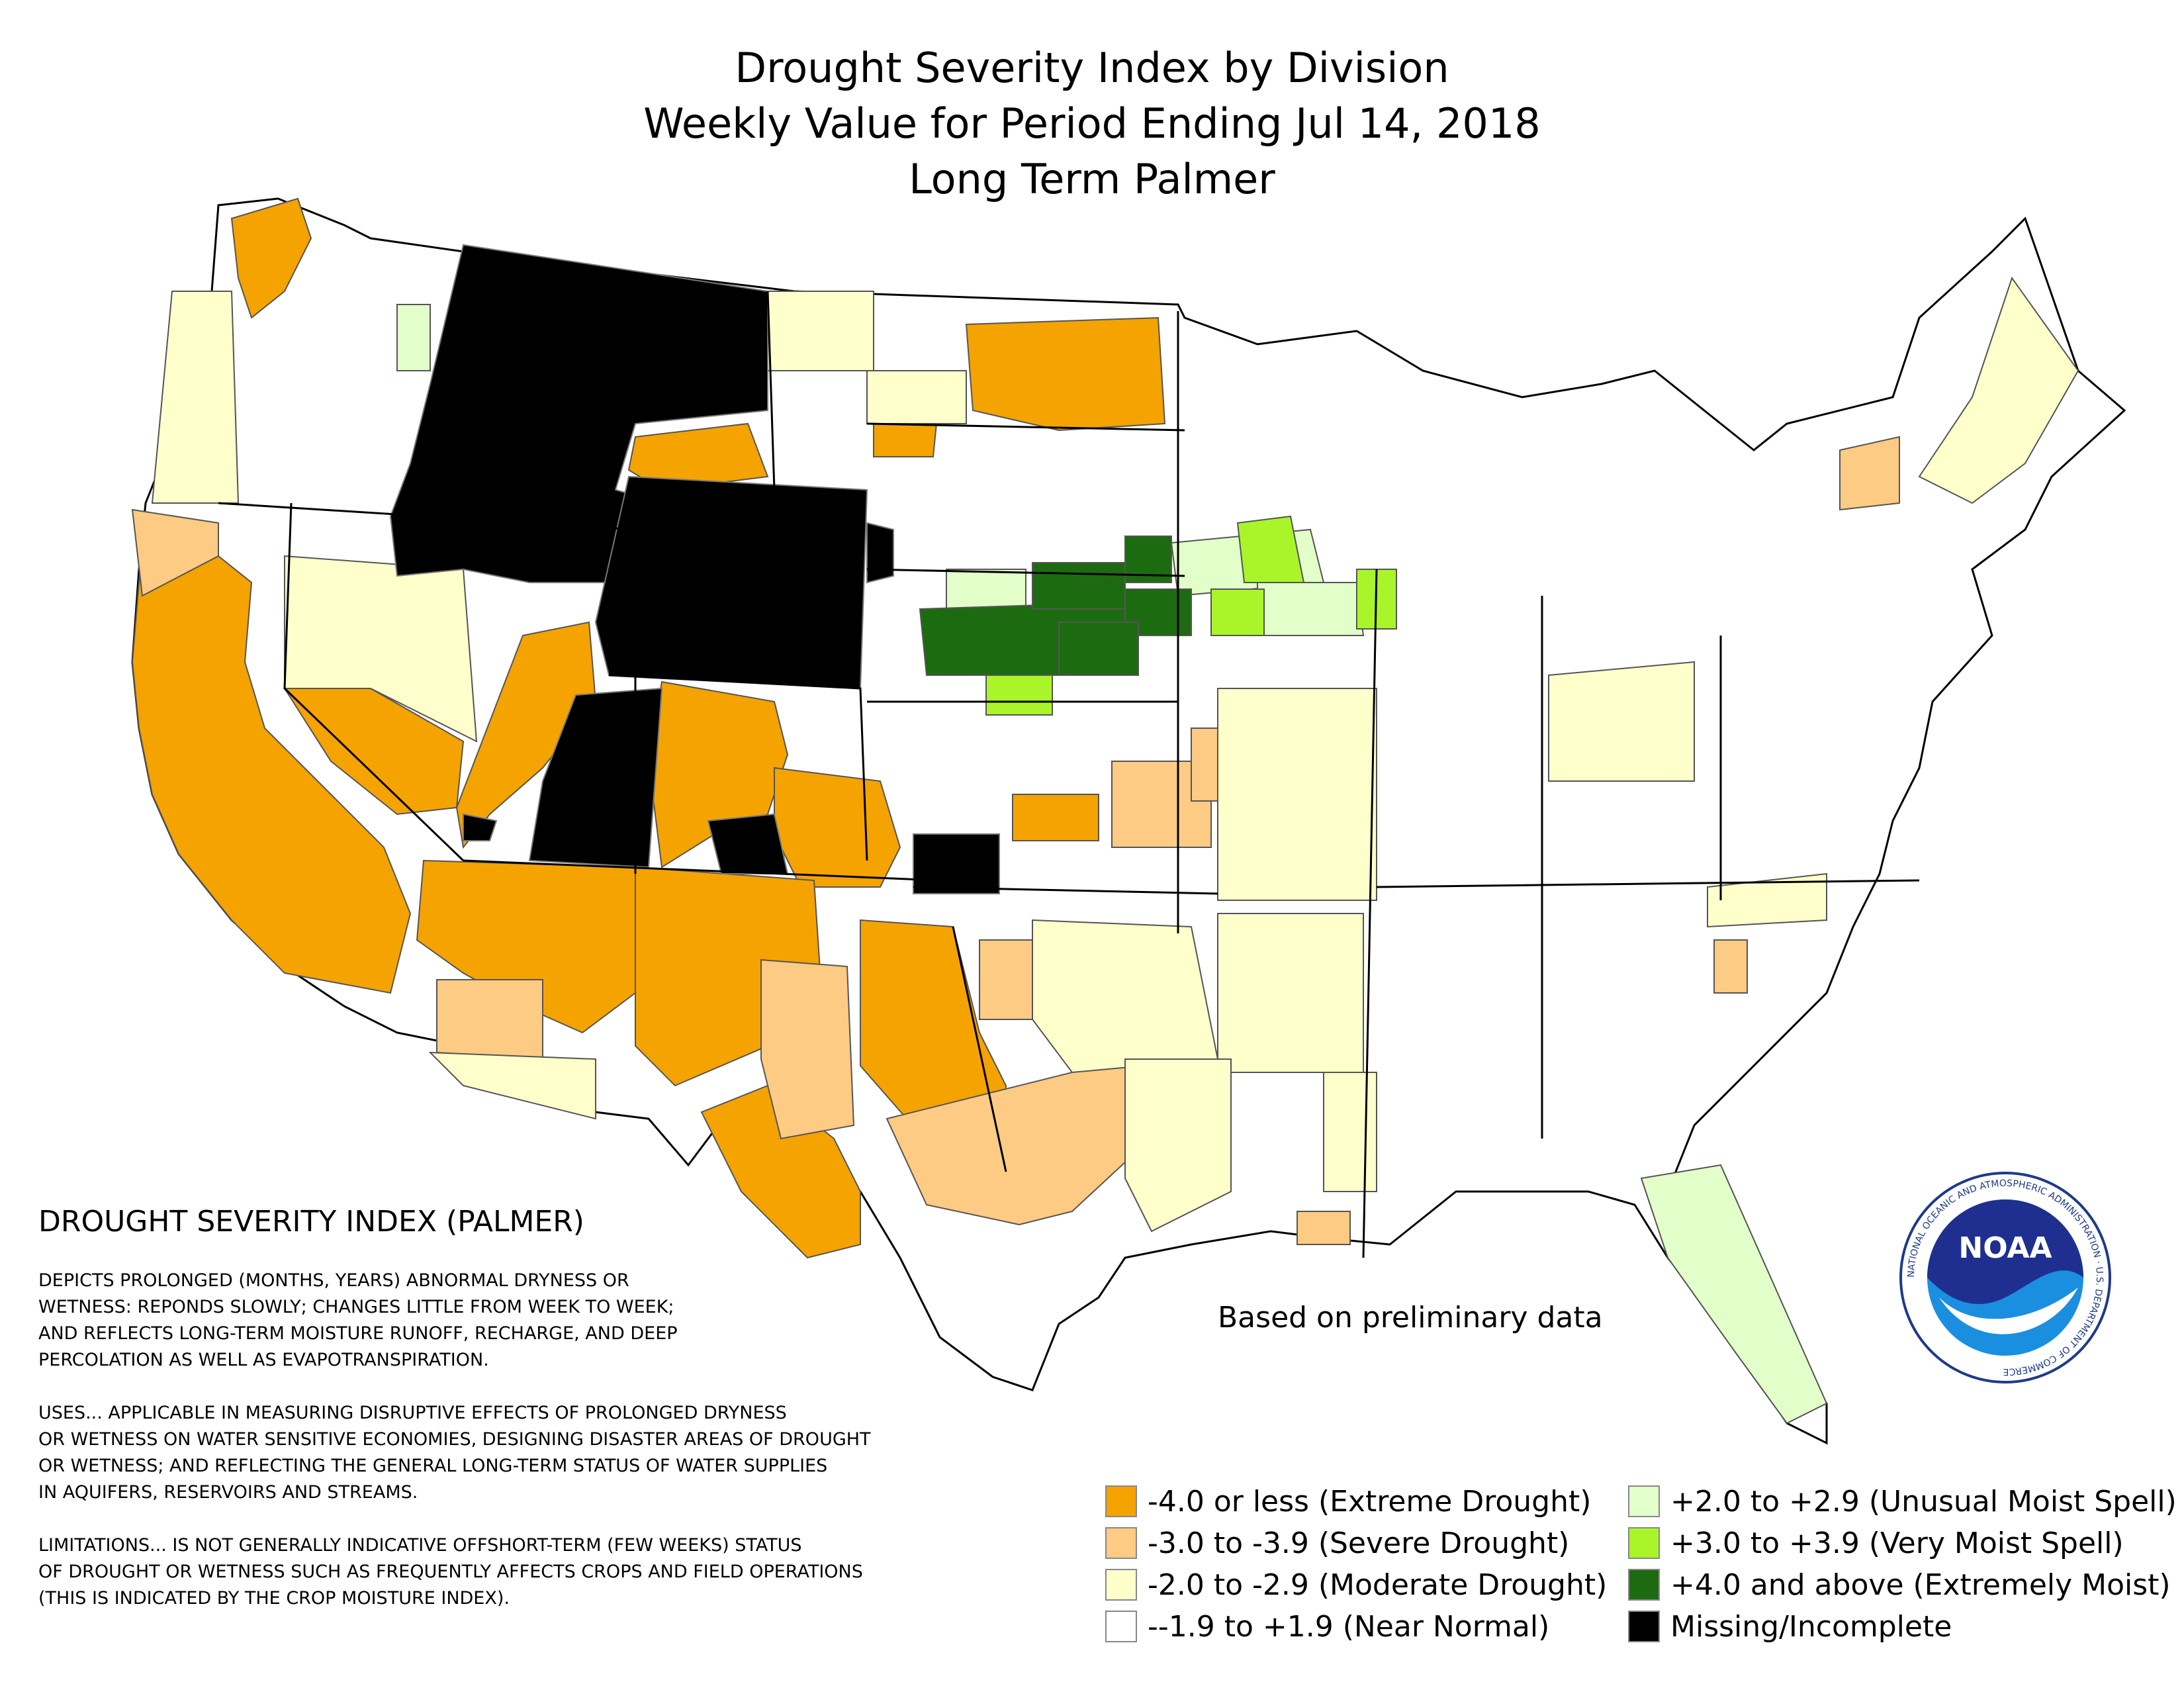 Image resolution: width=2184 pixels, height=1688 pixels. Describe the element at coordinates (579, 413) in the screenshot. I see `region-idaho-montana` at that location.